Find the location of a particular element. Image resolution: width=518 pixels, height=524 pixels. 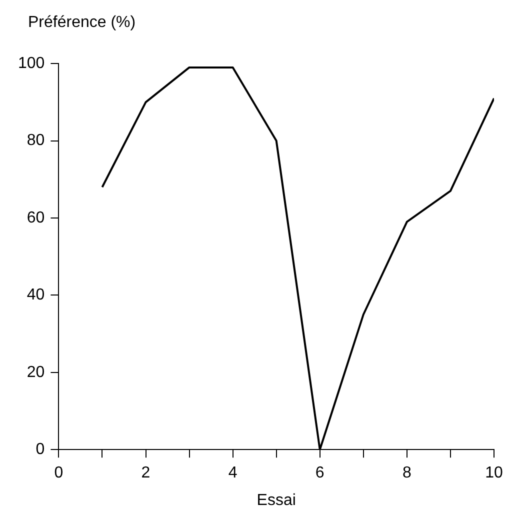

y-tick-label: 40 is located at coordinates (35, 295).